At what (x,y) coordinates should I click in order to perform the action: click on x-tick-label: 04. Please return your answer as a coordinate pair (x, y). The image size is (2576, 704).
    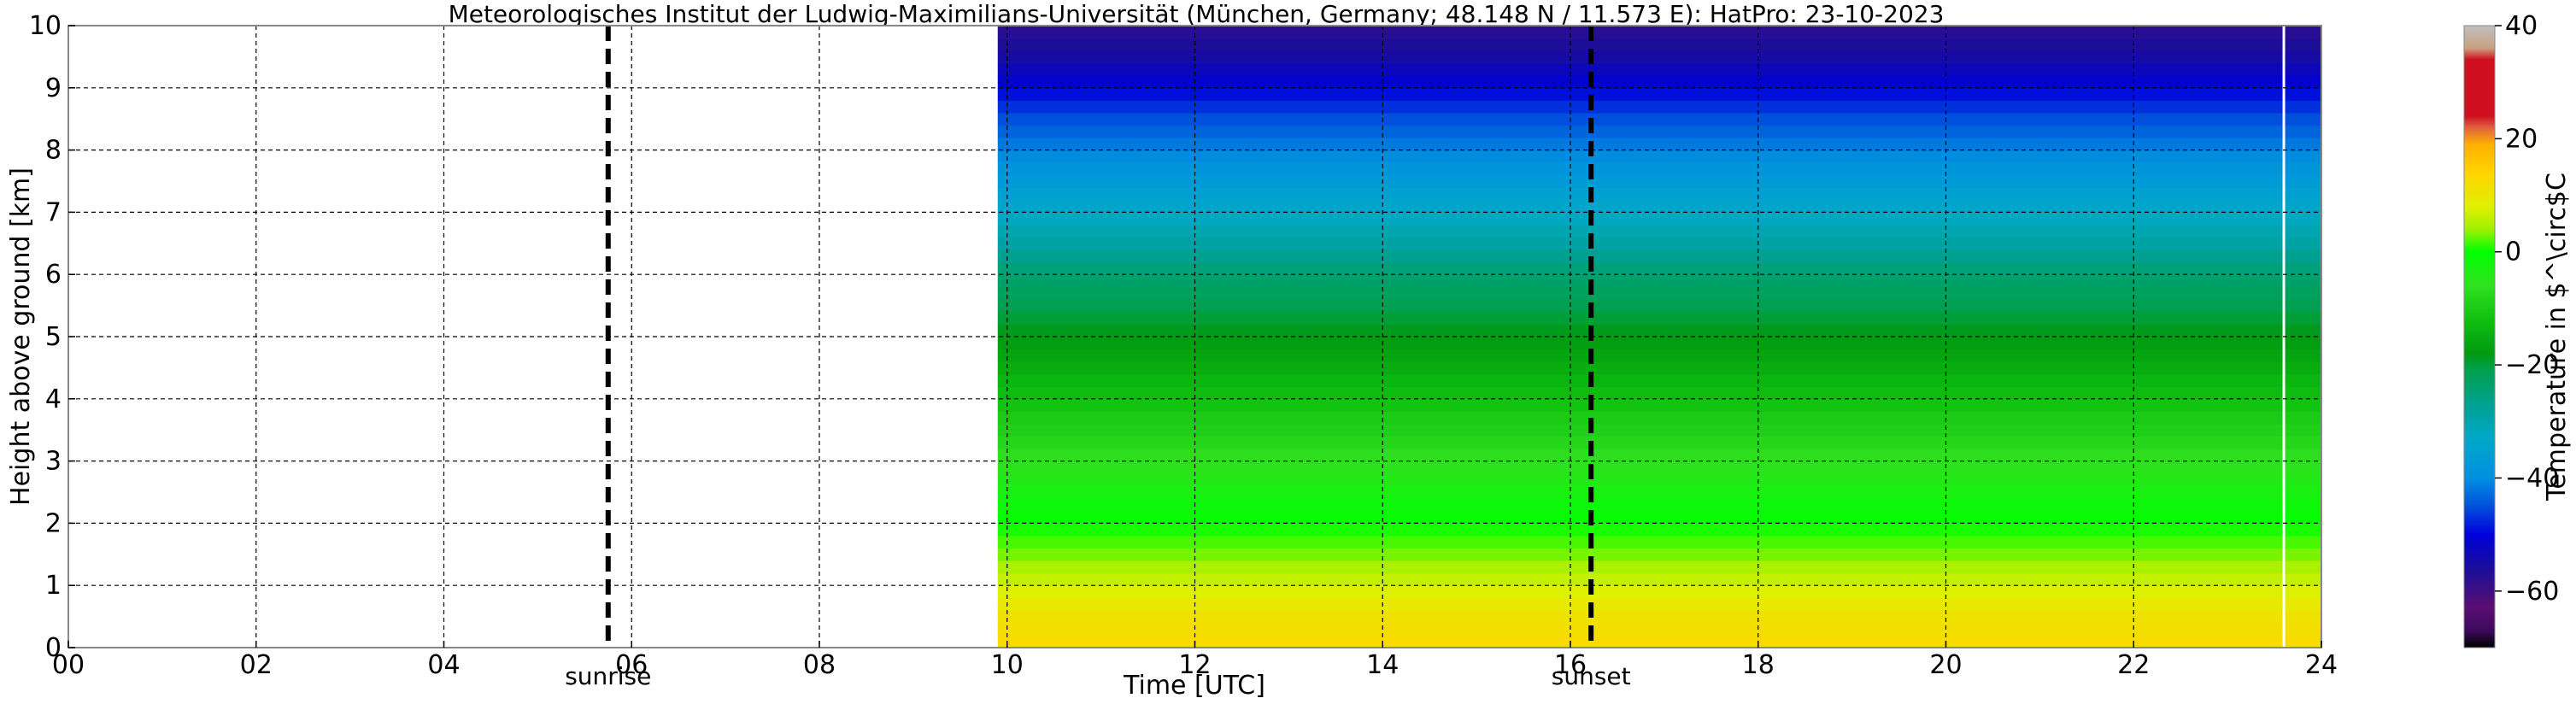
    Looking at the image, I should click on (443, 665).